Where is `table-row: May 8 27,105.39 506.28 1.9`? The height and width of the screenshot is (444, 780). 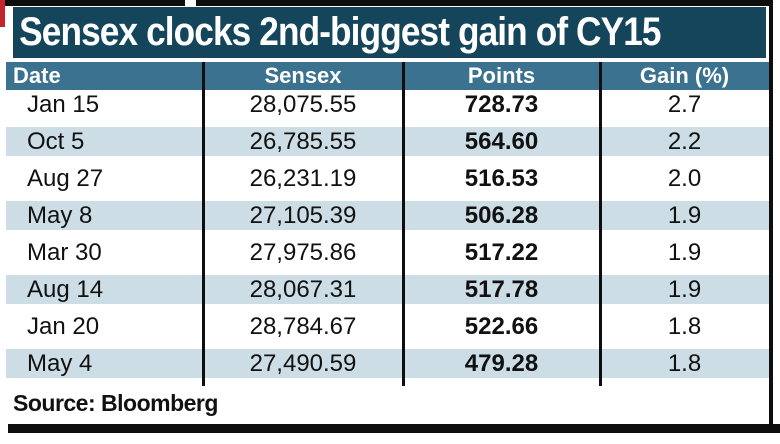 table-row: May 8 27,105.39 506.28 1.9 is located at coordinates (387, 219).